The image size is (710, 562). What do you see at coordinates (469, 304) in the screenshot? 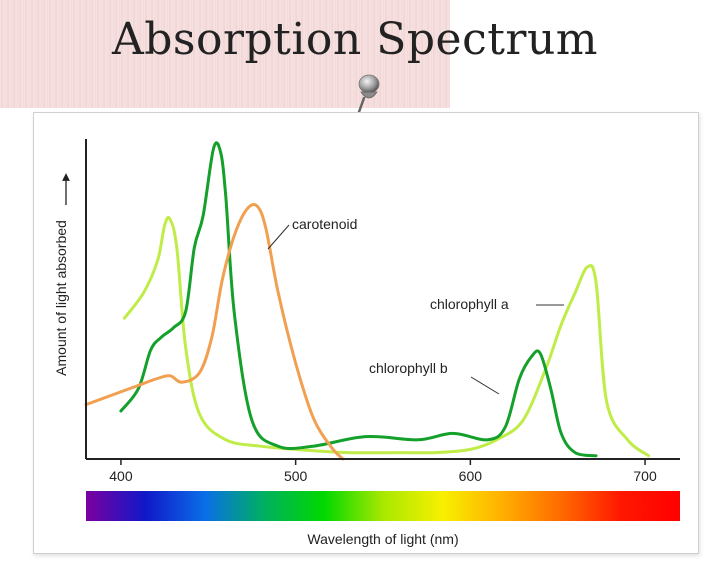
I see `annotation-label-chlorophyll-a: chlorophyll a` at bounding box center [469, 304].